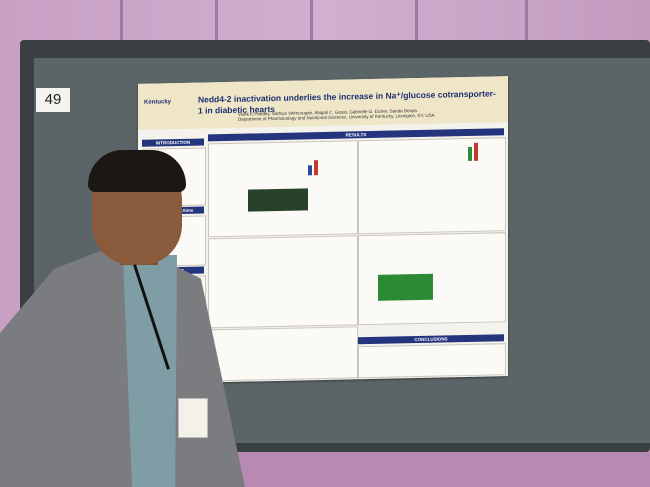 Image resolution: width=650 pixels, height=487 pixels. What do you see at coordinates (158, 102) in the screenshot?
I see `university-logo: Kentucky` at bounding box center [158, 102].